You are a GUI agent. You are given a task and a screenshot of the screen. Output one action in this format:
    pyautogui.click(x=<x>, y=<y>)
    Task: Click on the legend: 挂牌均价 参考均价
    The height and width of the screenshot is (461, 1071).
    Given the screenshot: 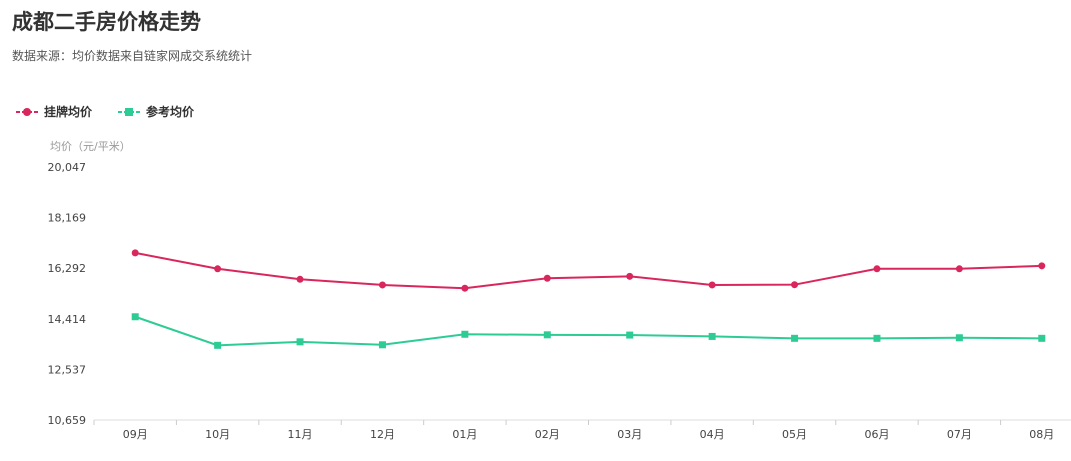 What is the action you would take?
    pyautogui.click(x=105, y=111)
    